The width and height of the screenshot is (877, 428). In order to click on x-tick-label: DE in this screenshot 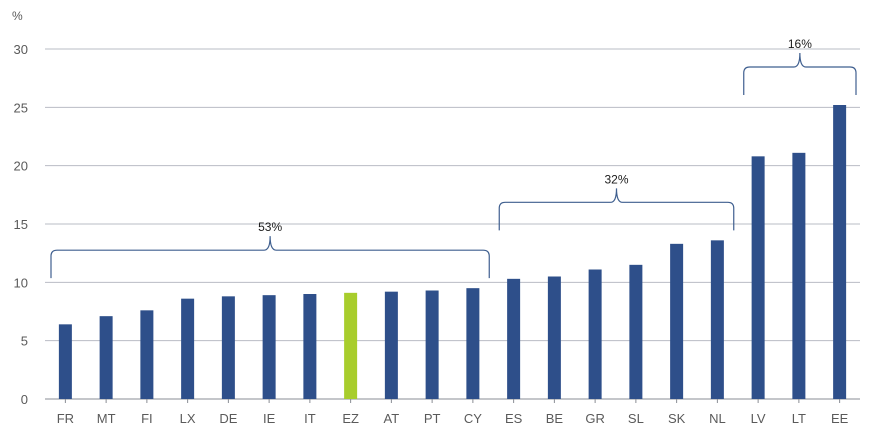, I will do `click(228, 418)`.